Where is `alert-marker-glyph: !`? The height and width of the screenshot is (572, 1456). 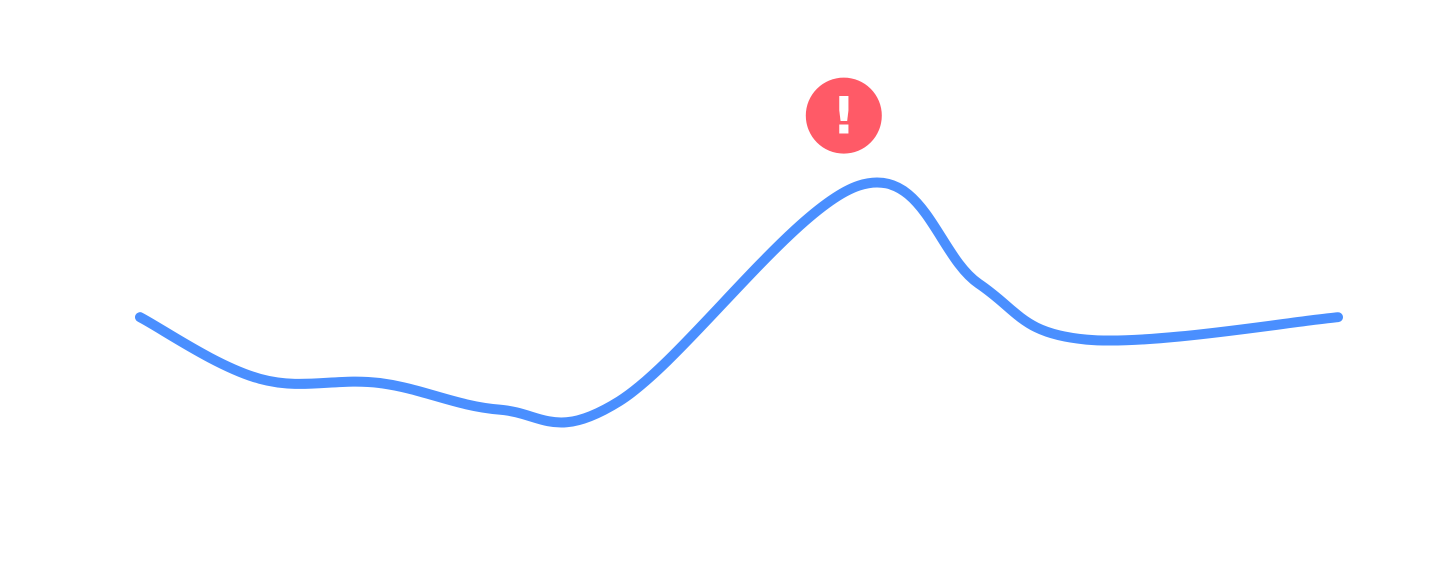
alert-marker-glyph: ! is located at coordinates (844, 117).